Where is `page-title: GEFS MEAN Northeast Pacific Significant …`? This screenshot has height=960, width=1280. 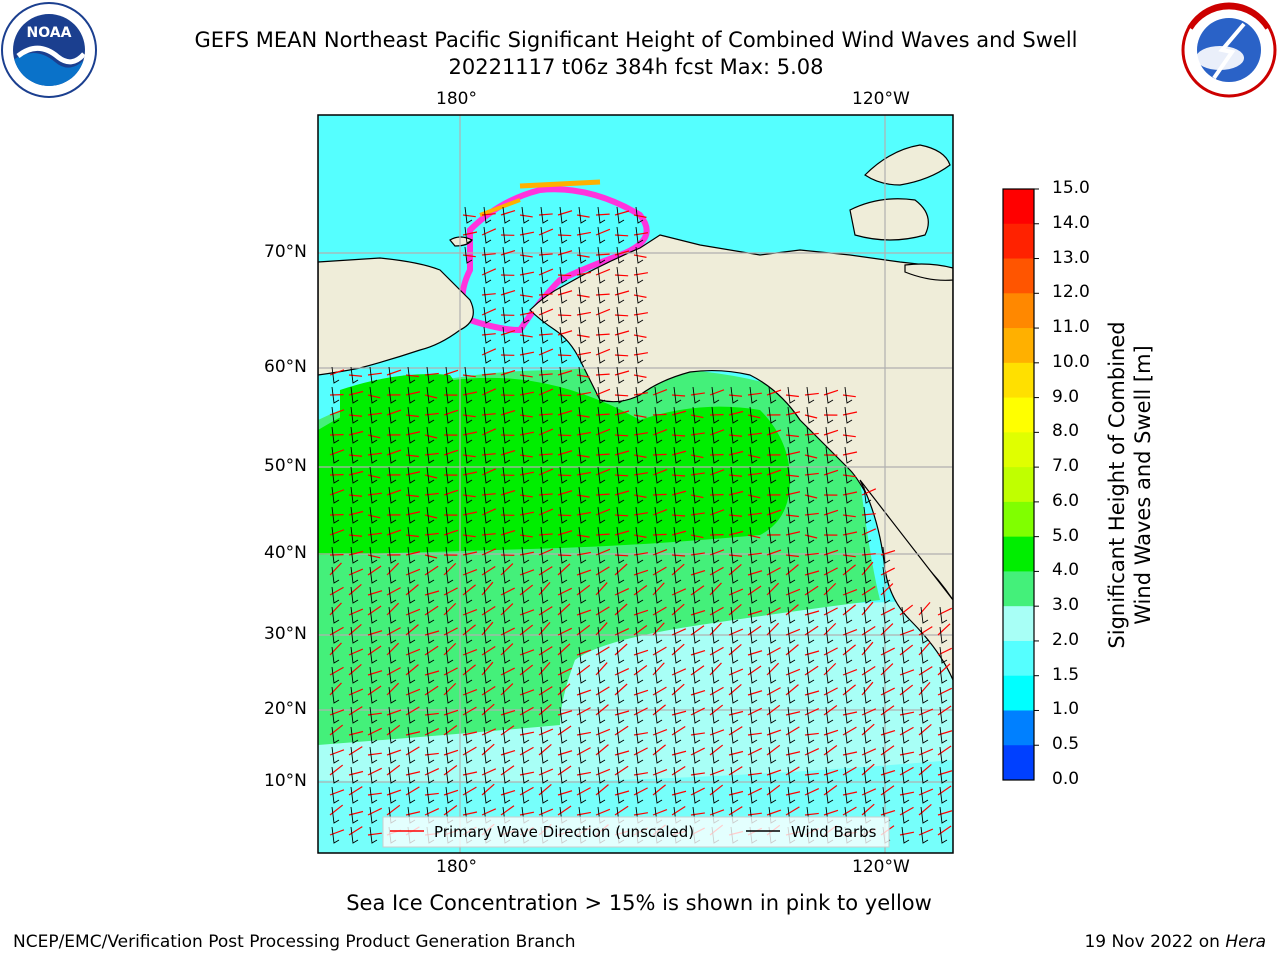 page-title: GEFS MEAN Northeast Pacific Significant … is located at coordinates (636, 40).